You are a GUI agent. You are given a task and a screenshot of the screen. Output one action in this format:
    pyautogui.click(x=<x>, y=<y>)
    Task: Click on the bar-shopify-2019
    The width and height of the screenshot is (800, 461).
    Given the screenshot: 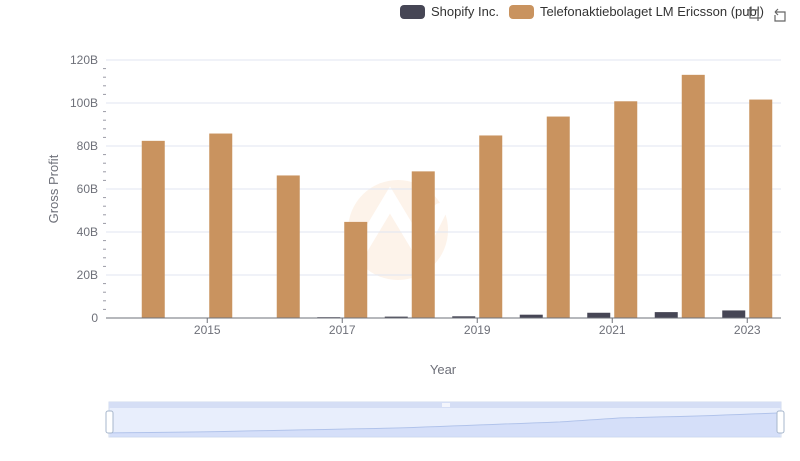 What is the action you would take?
    pyautogui.click(x=464, y=317)
    